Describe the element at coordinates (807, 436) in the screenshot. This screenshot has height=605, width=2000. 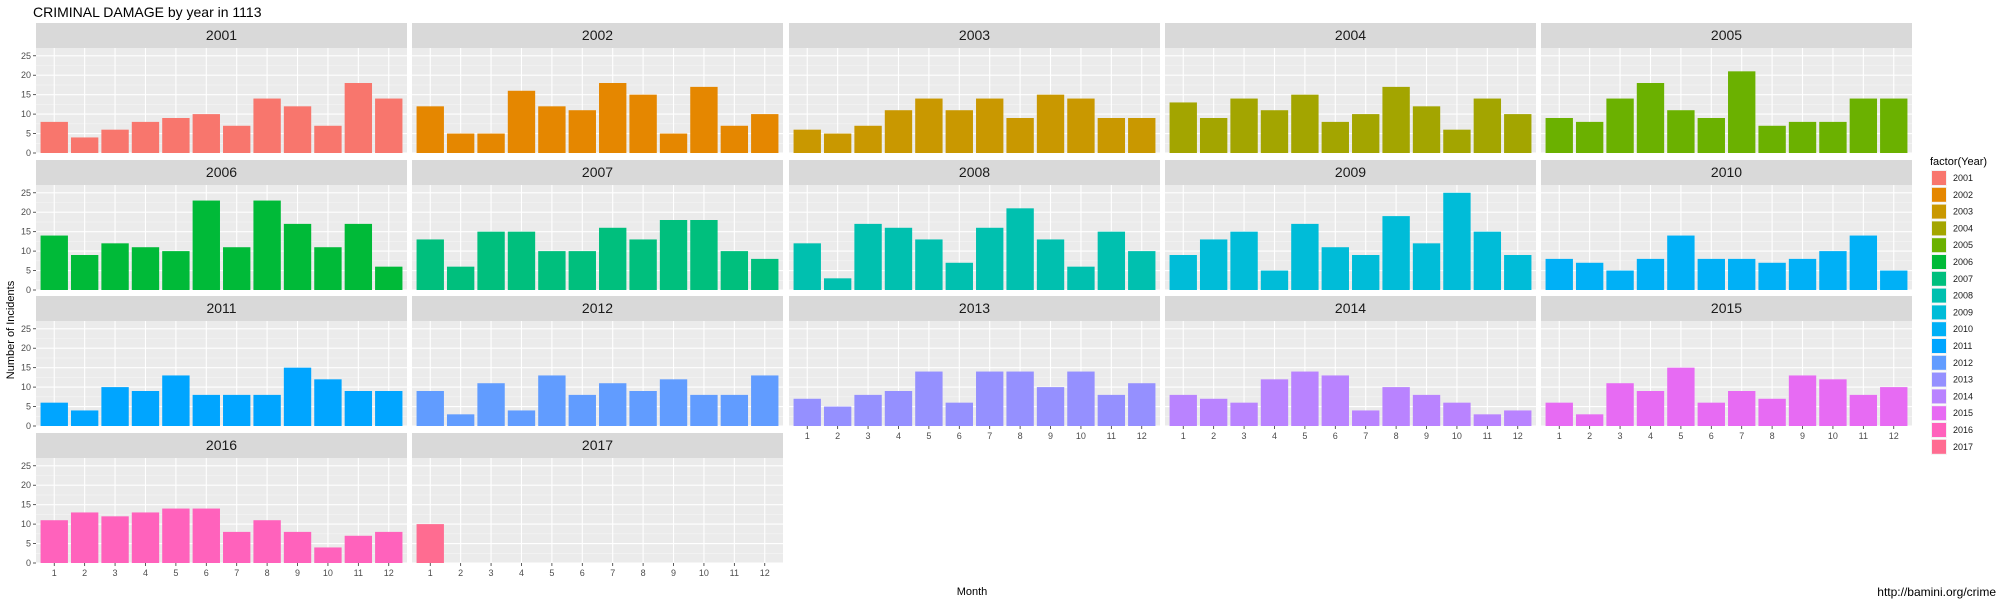
I see `x-tick-label: 1` at that location.